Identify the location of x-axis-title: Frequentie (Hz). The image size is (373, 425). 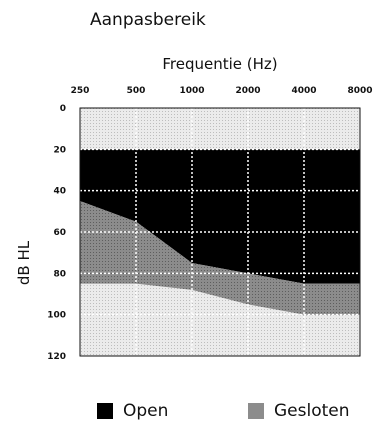
(220, 64).